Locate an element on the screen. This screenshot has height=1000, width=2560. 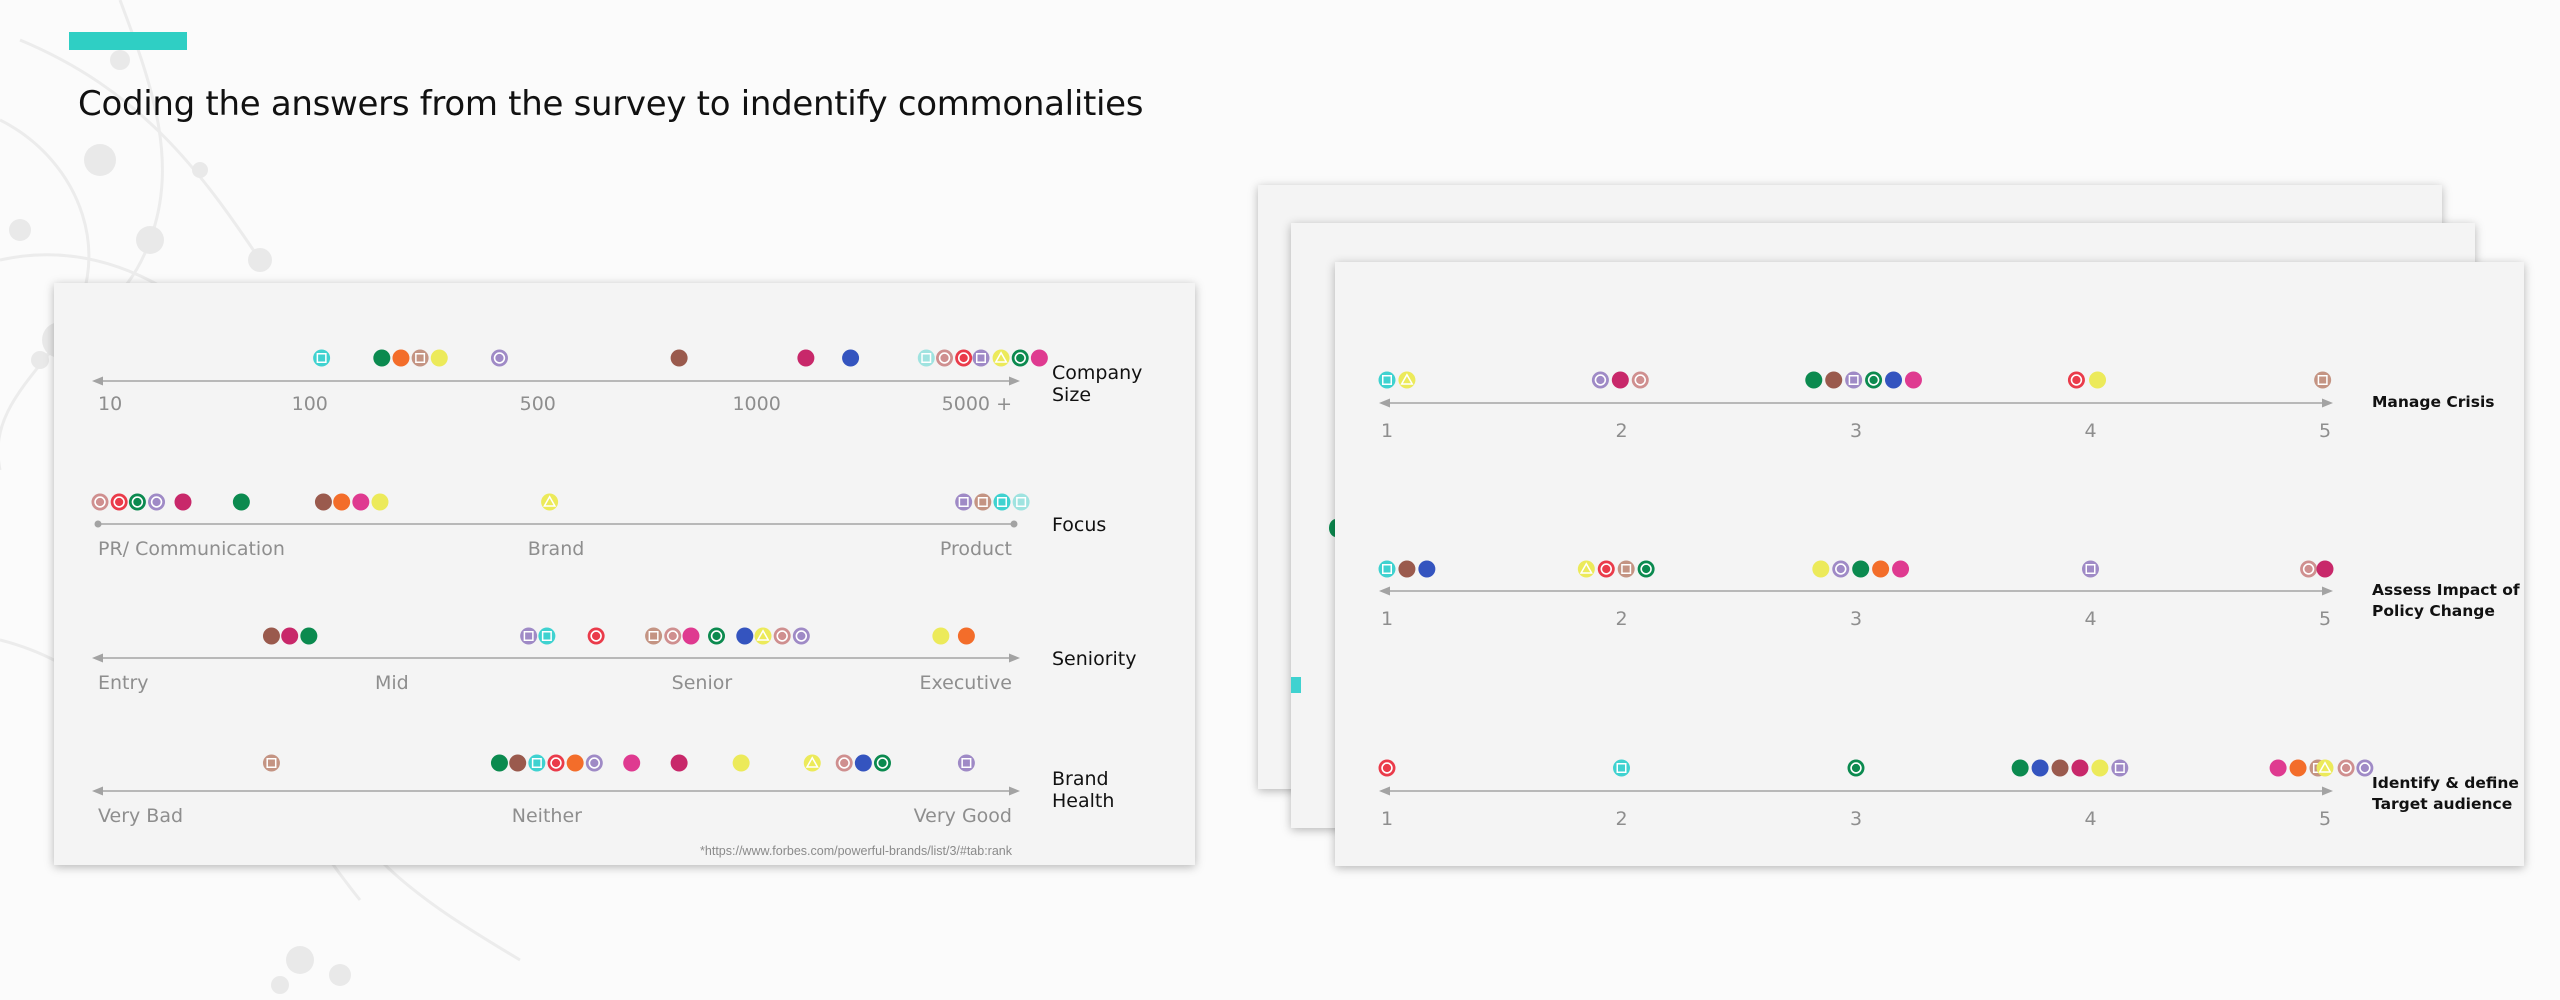
row-label: Policy Change is located at coordinates (2433, 611).